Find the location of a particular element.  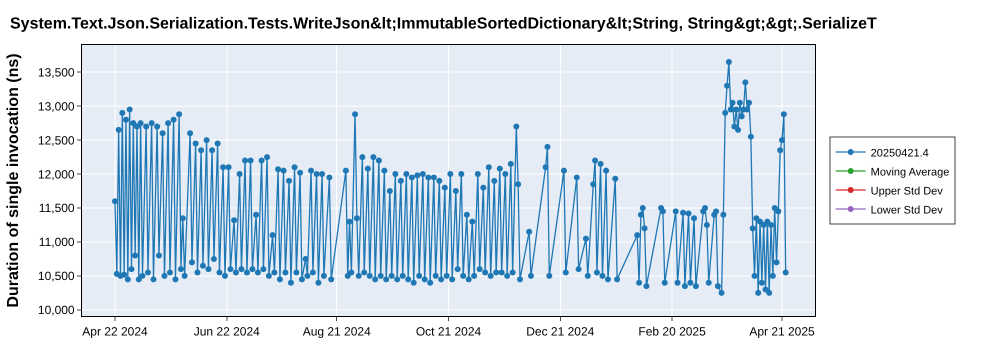

x-tick-label: Dec 21 2024 is located at coordinates (560, 331).